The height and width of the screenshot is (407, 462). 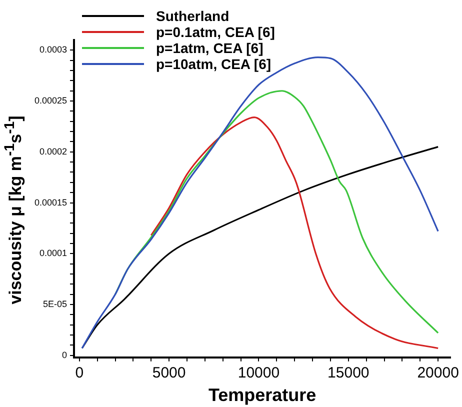 I want to click on y-tick-label: 0.00025, so click(x=50, y=101).